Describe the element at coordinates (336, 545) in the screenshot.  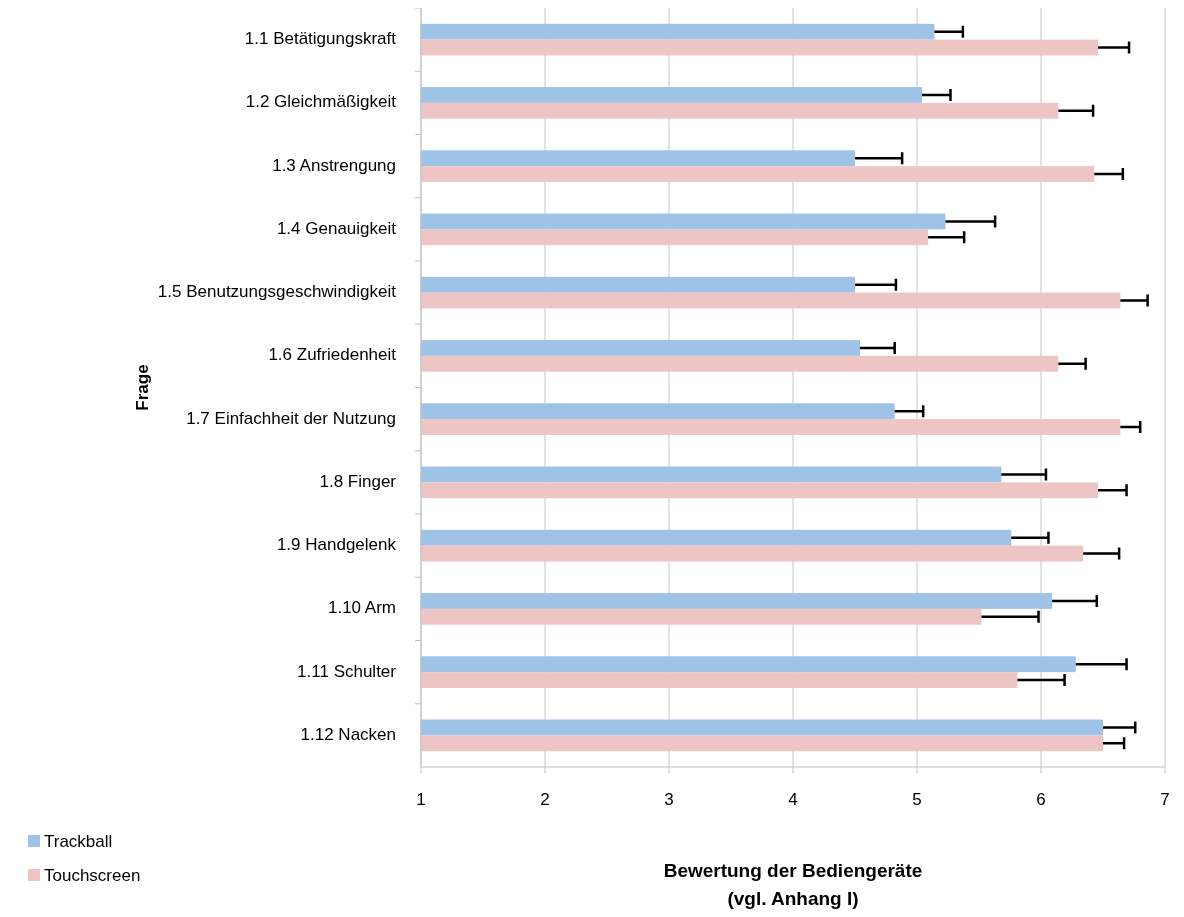
I see `y-tick-label: 1.9 Handgelenk` at that location.